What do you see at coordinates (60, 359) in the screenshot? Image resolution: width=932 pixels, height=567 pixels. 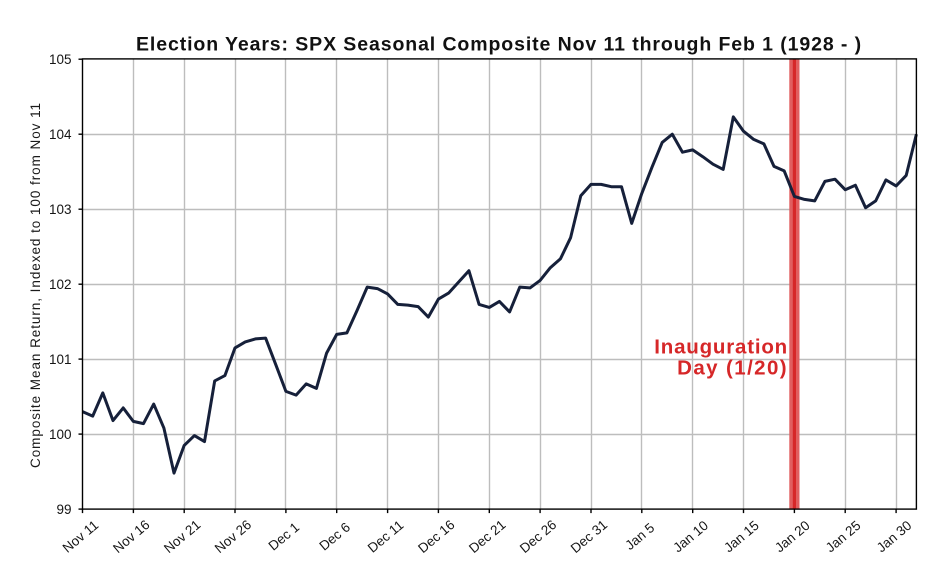 I see `svg-text: 101` at bounding box center [60, 359].